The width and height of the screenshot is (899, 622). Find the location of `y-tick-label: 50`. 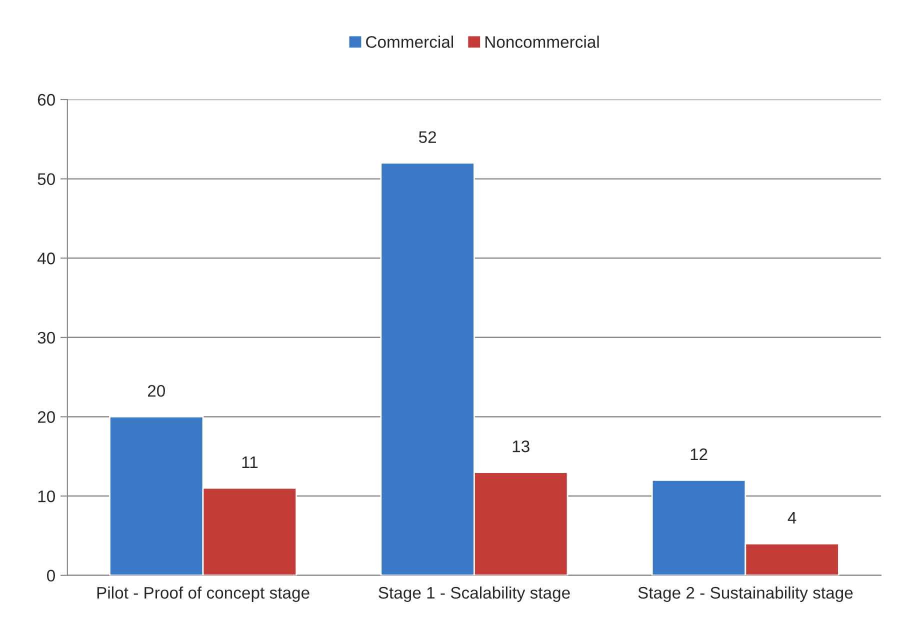

y-tick-label: 50 is located at coordinates (46, 179).